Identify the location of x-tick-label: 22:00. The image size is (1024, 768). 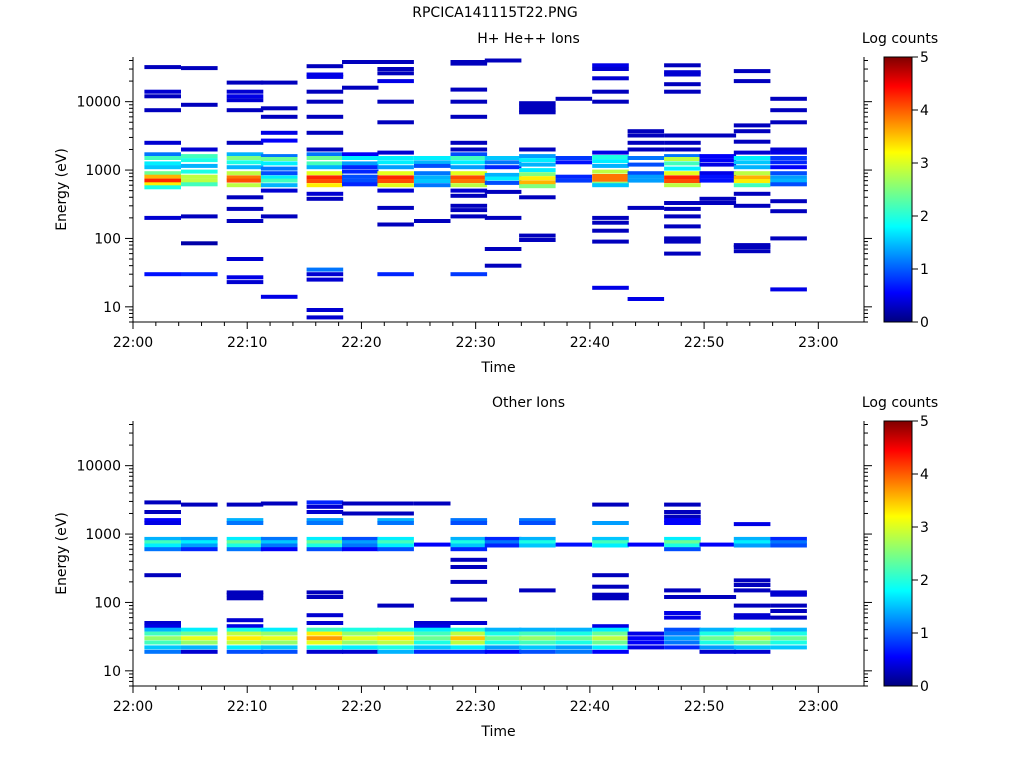
(133, 343).